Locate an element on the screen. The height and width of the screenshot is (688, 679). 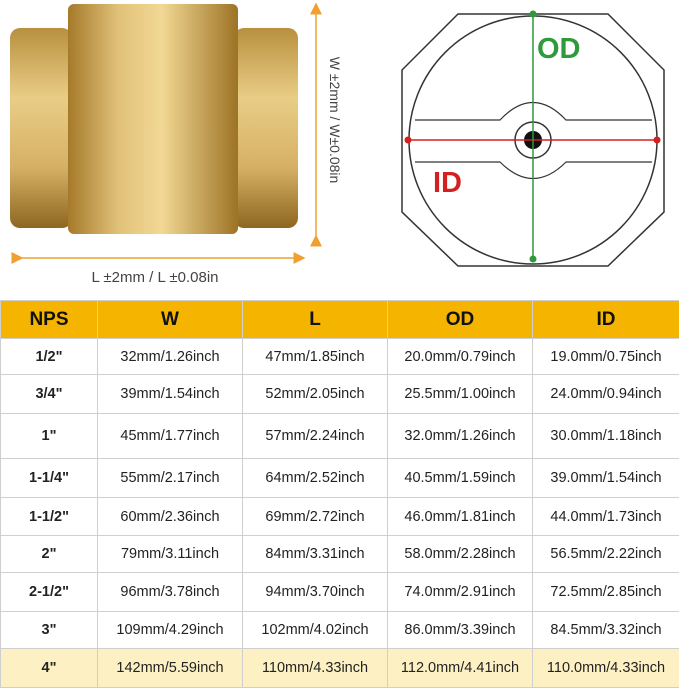
table-cell: 102mm/4.02inch is located at coordinates (315, 630).